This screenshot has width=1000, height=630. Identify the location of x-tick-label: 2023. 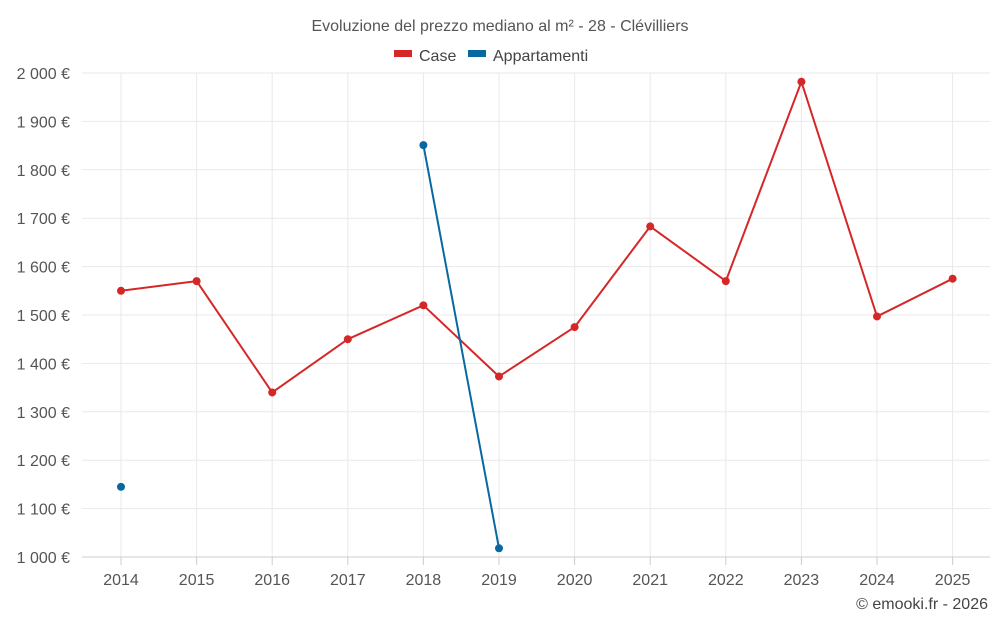
(802, 580).